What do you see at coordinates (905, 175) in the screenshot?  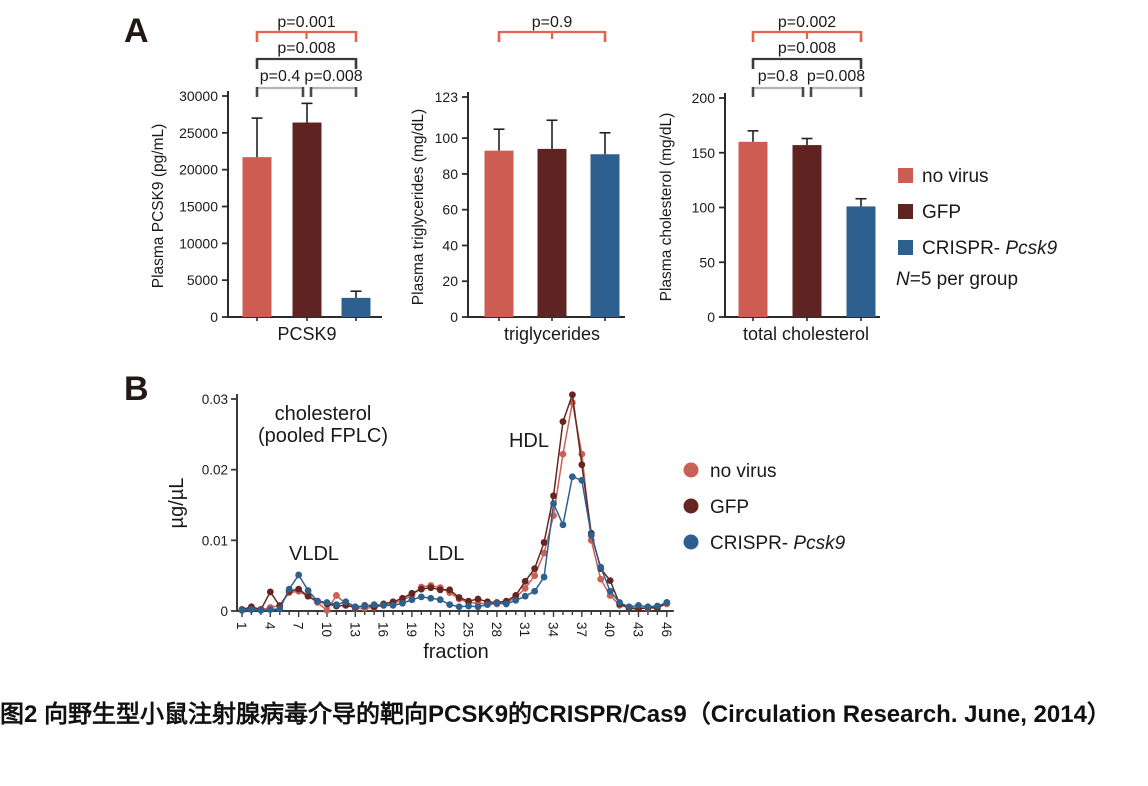 I see `legend-swatch-no-virus` at bounding box center [905, 175].